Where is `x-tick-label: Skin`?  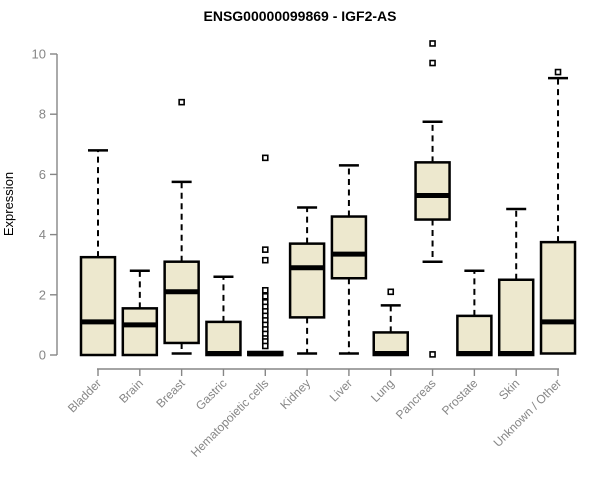 x-tick-label: Skin is located at coordinates (509, 389).